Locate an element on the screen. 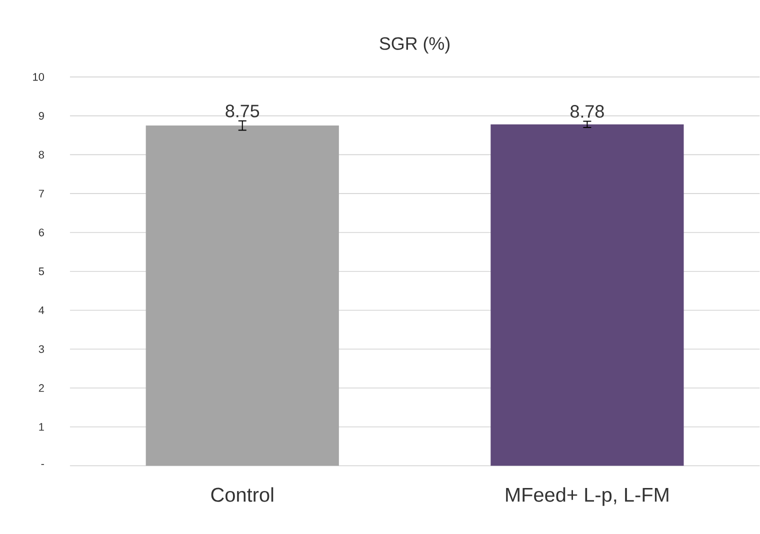  data-label: 8.78 is located at coordinates (587, 111).